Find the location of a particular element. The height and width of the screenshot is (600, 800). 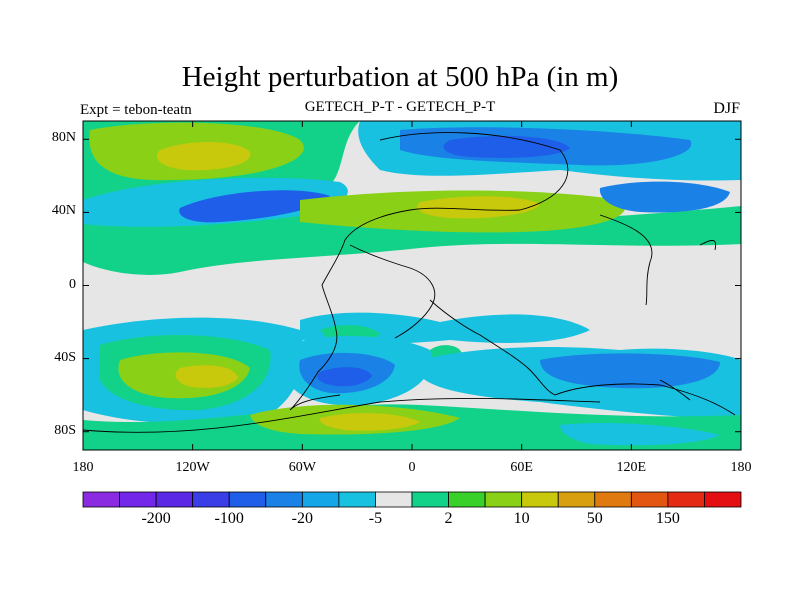

lat-tick-label: 40S is located at coordinates (65, 357).